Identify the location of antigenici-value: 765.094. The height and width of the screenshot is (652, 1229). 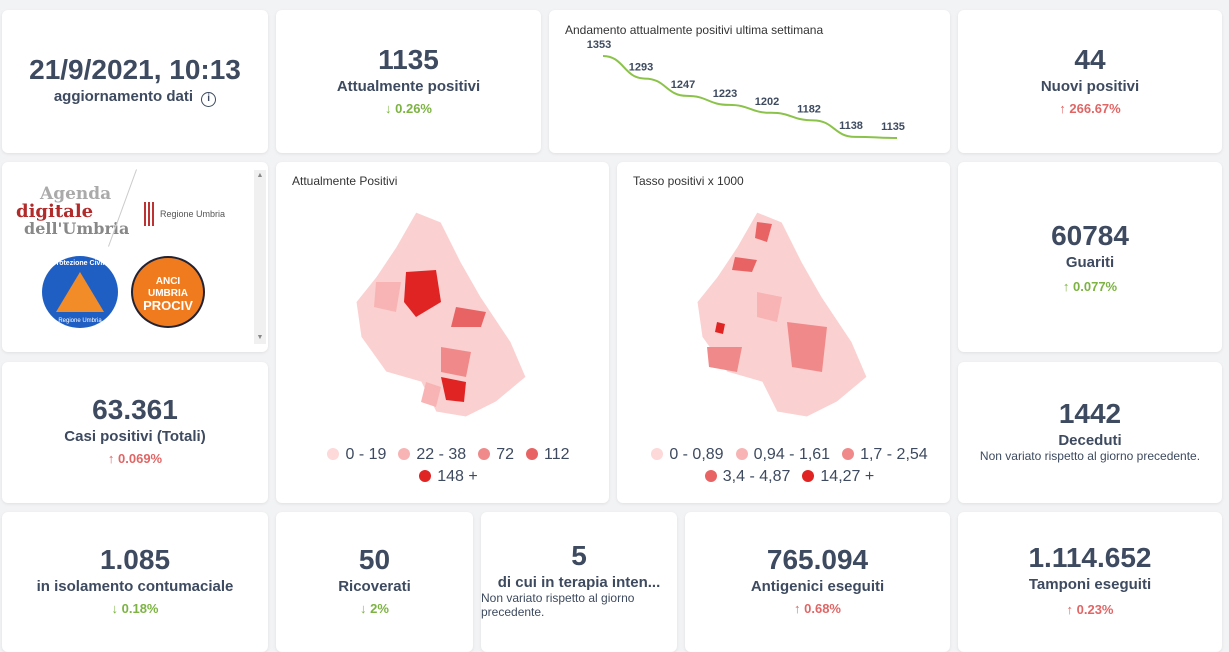
(817, 559).